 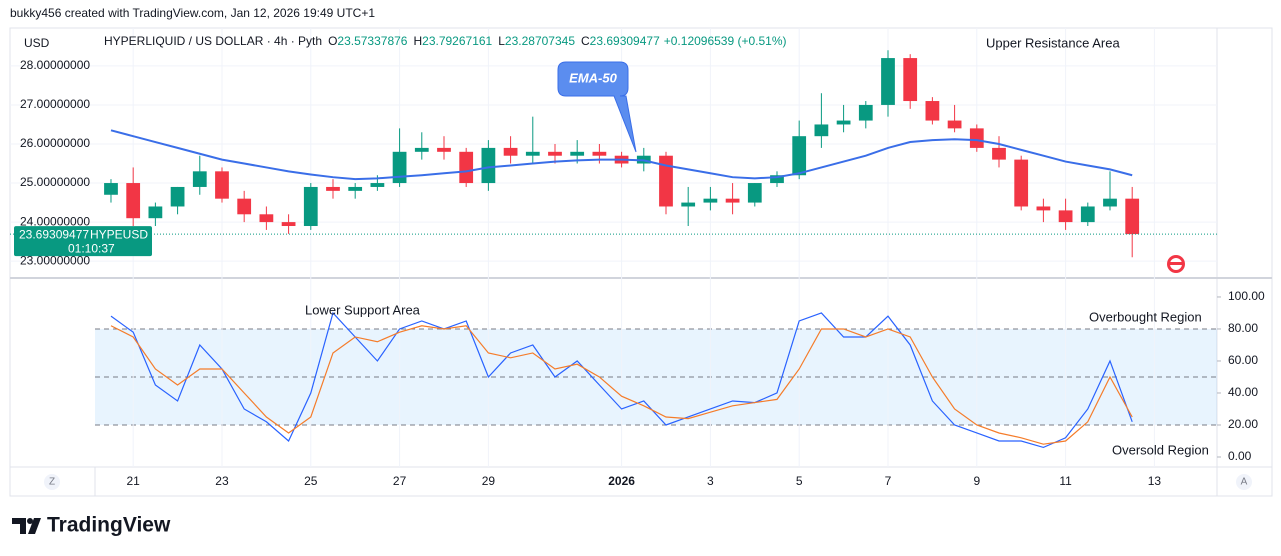 I want to click on x-tick-label: 29, so click(x=489, y=481).